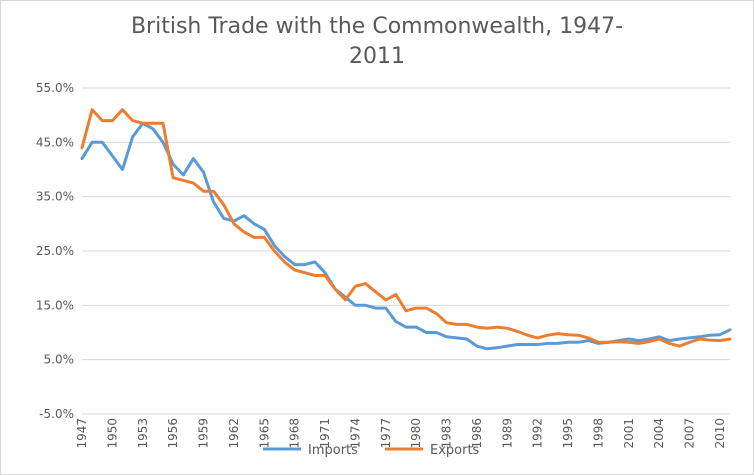 This screenshot has width=754, height=475. I want to click on chart-title-line-2: 2011, so click(377, 56).